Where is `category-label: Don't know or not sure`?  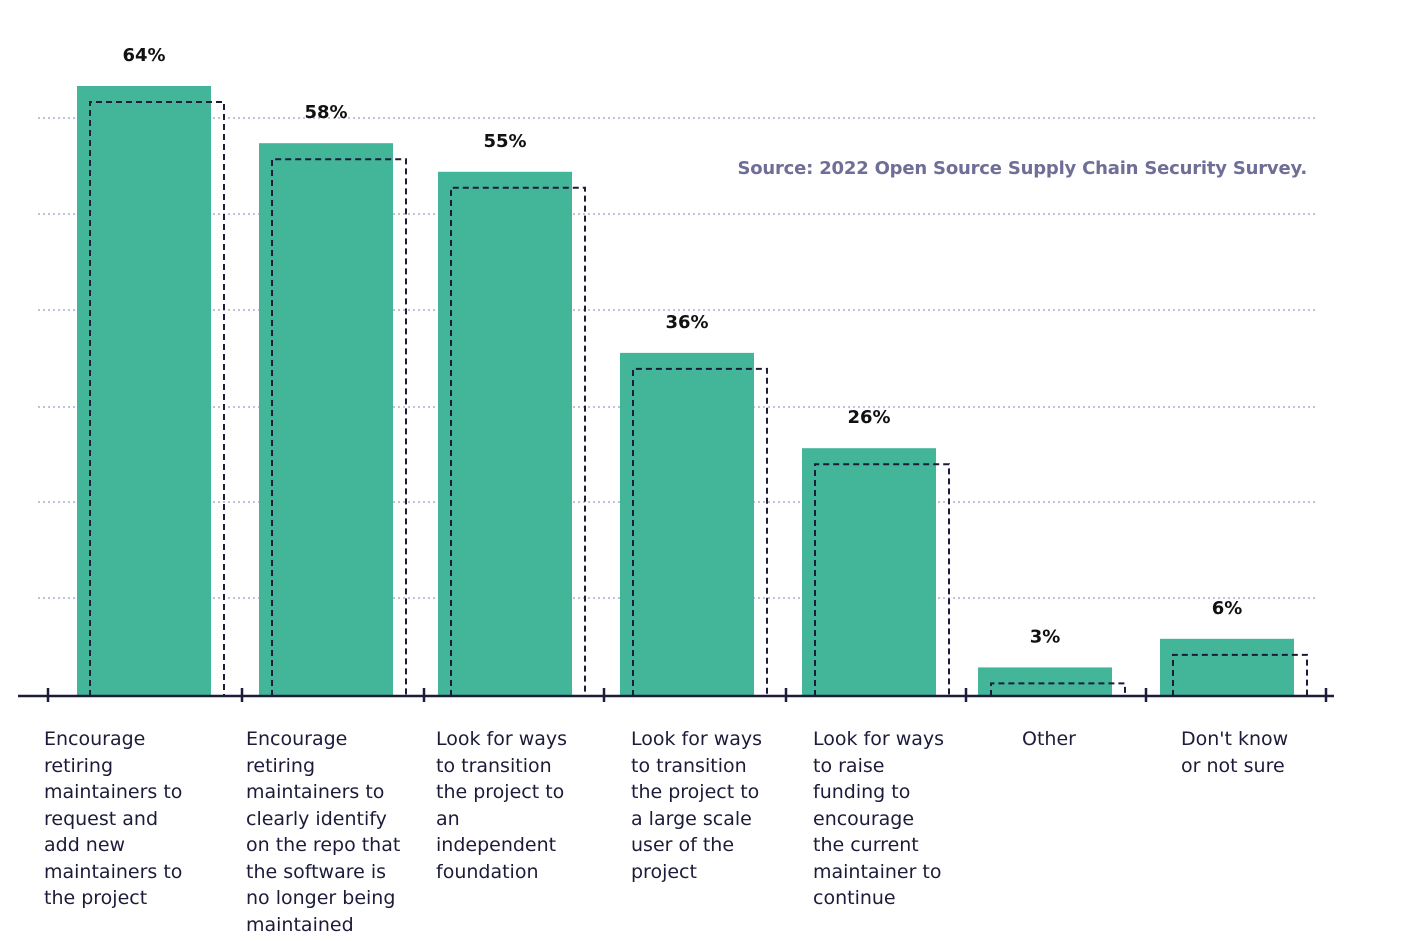
category-label: Don't know or not sure is located at coordinates (1235, 752).